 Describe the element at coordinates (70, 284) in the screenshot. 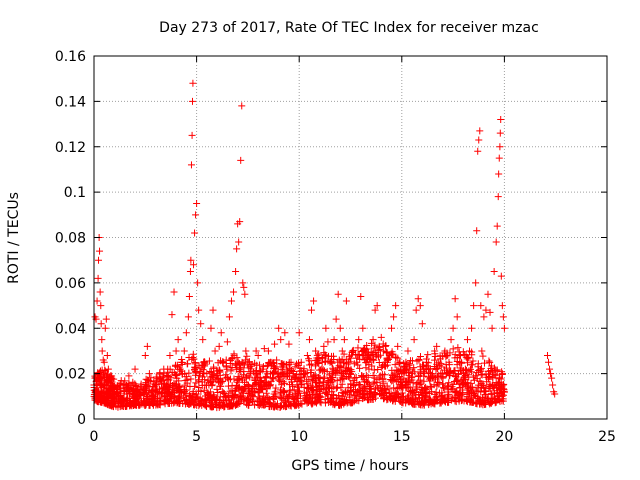

I see `y-tick-label: 0.06` at that location.